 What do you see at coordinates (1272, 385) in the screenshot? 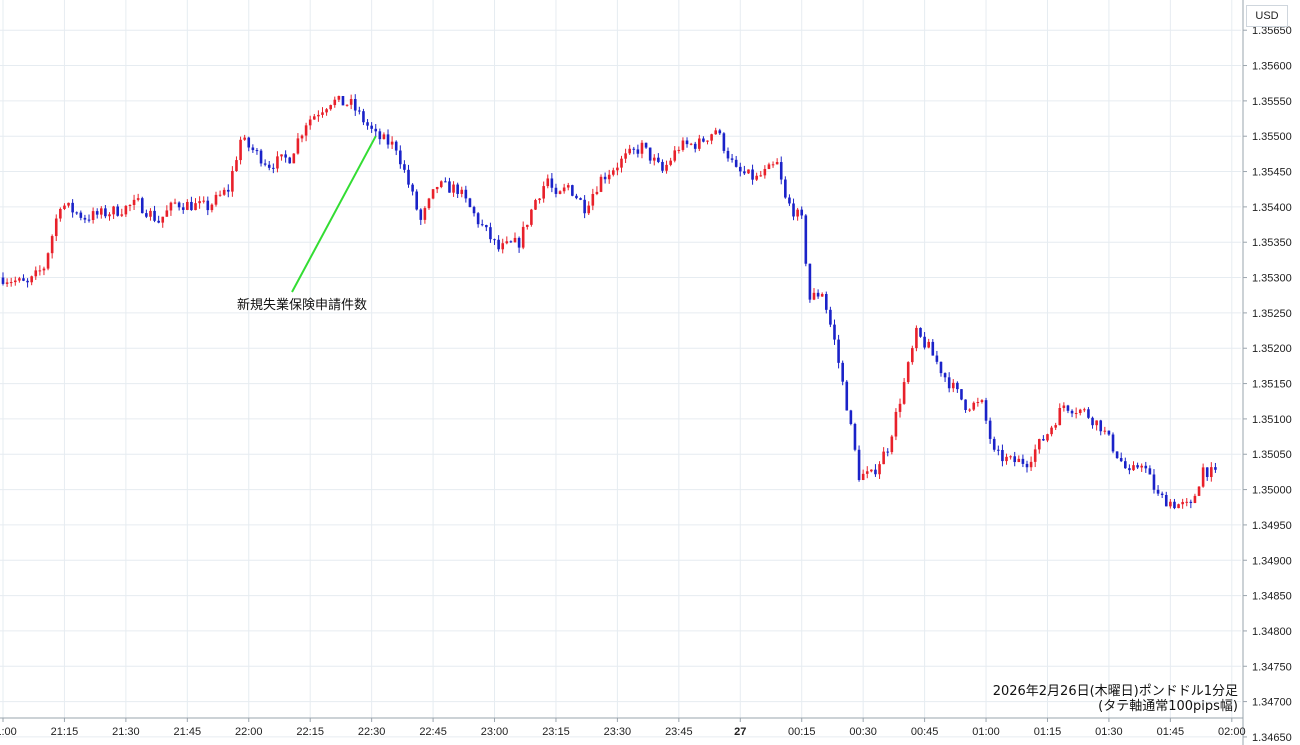
I see `y-tick-label: 1.35150` at bounding box center [1272, 385].